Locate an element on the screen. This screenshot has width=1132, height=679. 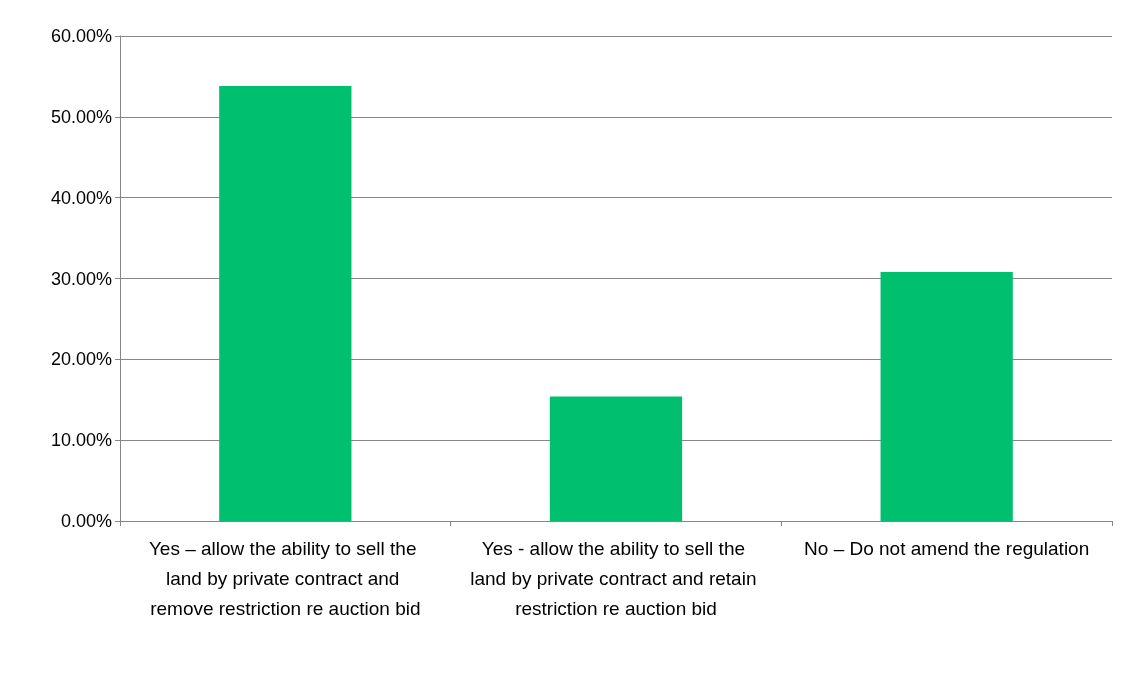
y-tick-label: 40.00% is located at coordinates (81, 197).